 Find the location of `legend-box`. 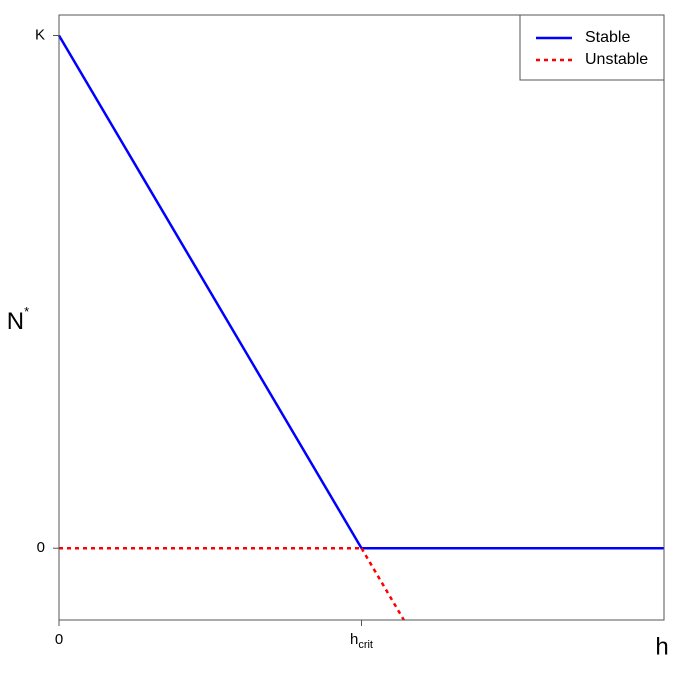

legend-box is located at coordinates (592, 47).